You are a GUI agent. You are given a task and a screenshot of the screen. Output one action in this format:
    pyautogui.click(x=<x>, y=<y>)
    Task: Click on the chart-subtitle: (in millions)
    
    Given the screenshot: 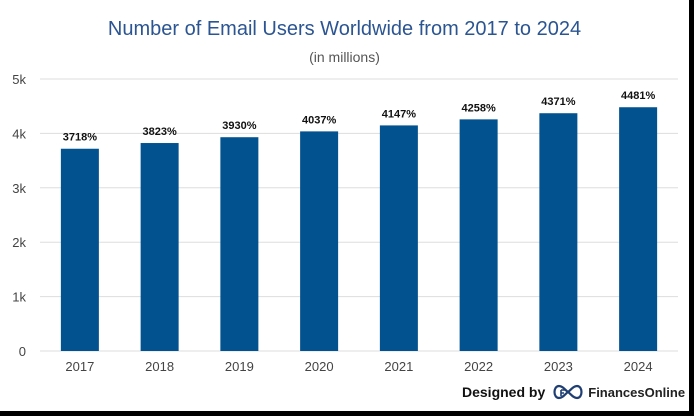 What is the action you would take?
    pyautogui.click(x=344, y=57)
    